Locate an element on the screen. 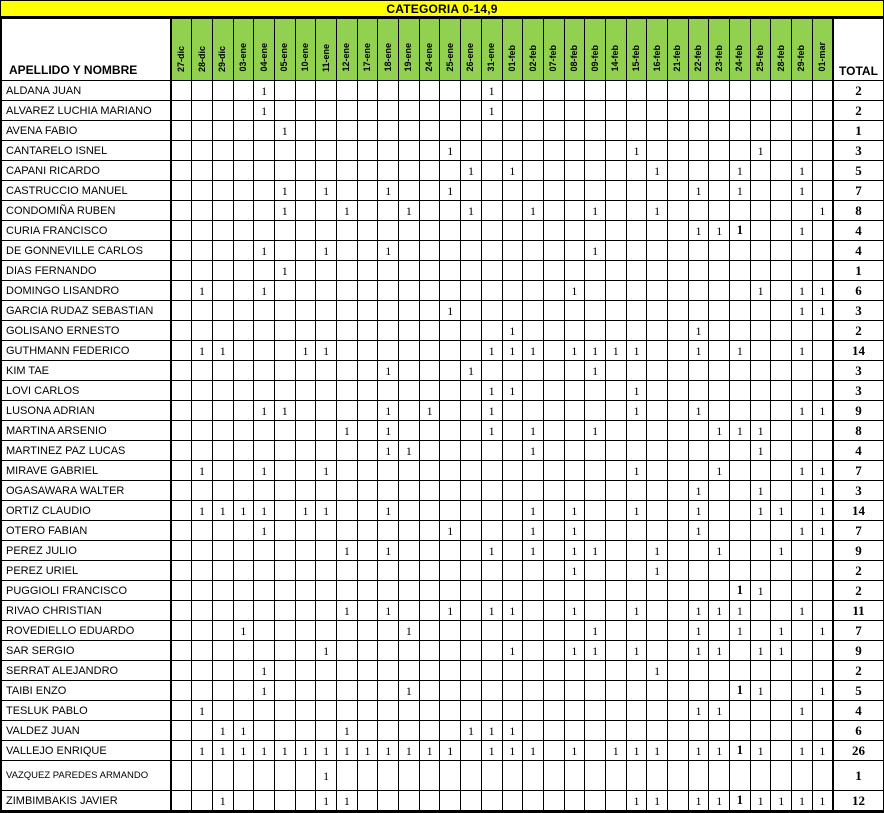 The width and height of the screenshot is (884, 813). player-name-cell: LOVI CARLOS is located at coordinates (86, 390).